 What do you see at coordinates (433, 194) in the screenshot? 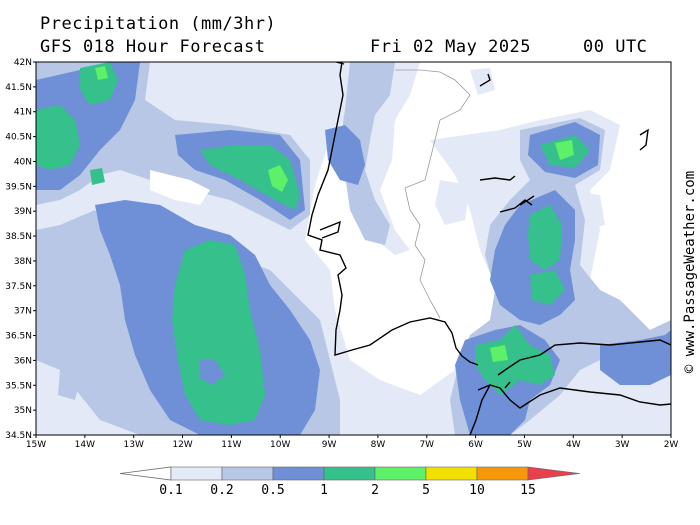
I see `country-borders` at bounding box center [433, 194].